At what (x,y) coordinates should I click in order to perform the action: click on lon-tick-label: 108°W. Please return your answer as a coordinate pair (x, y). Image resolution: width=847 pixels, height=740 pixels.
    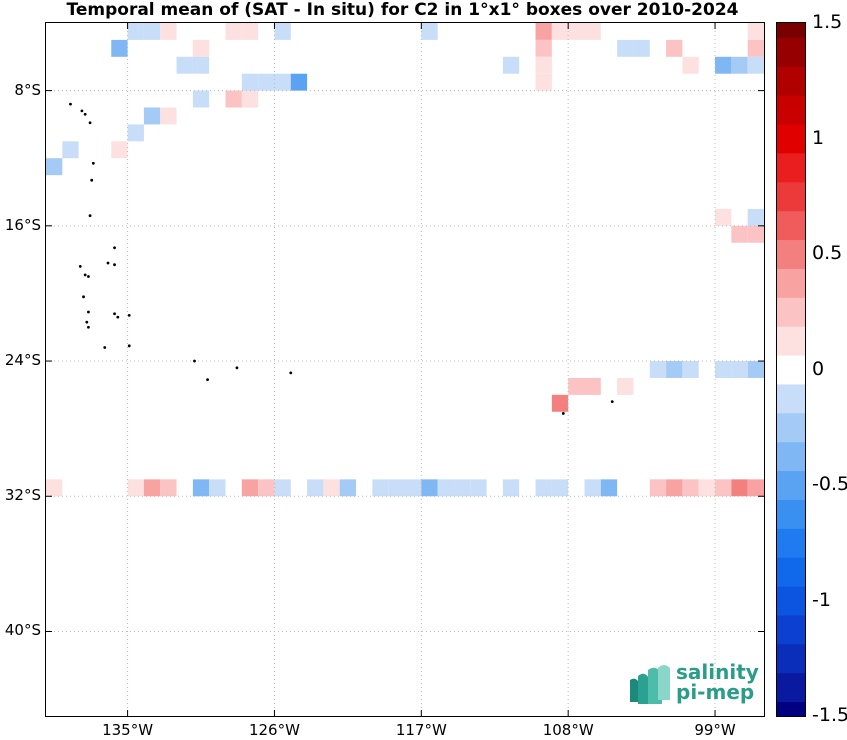
    Looking at the image, I should click on (568, 730).